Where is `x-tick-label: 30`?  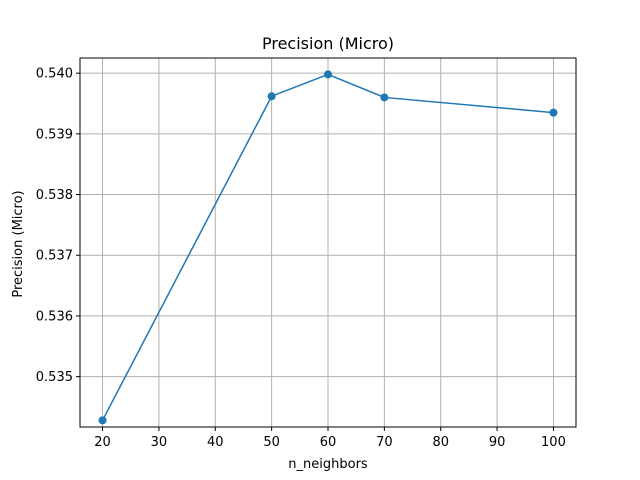 x-tick-label: 30 is located at coordinates (159, 442).